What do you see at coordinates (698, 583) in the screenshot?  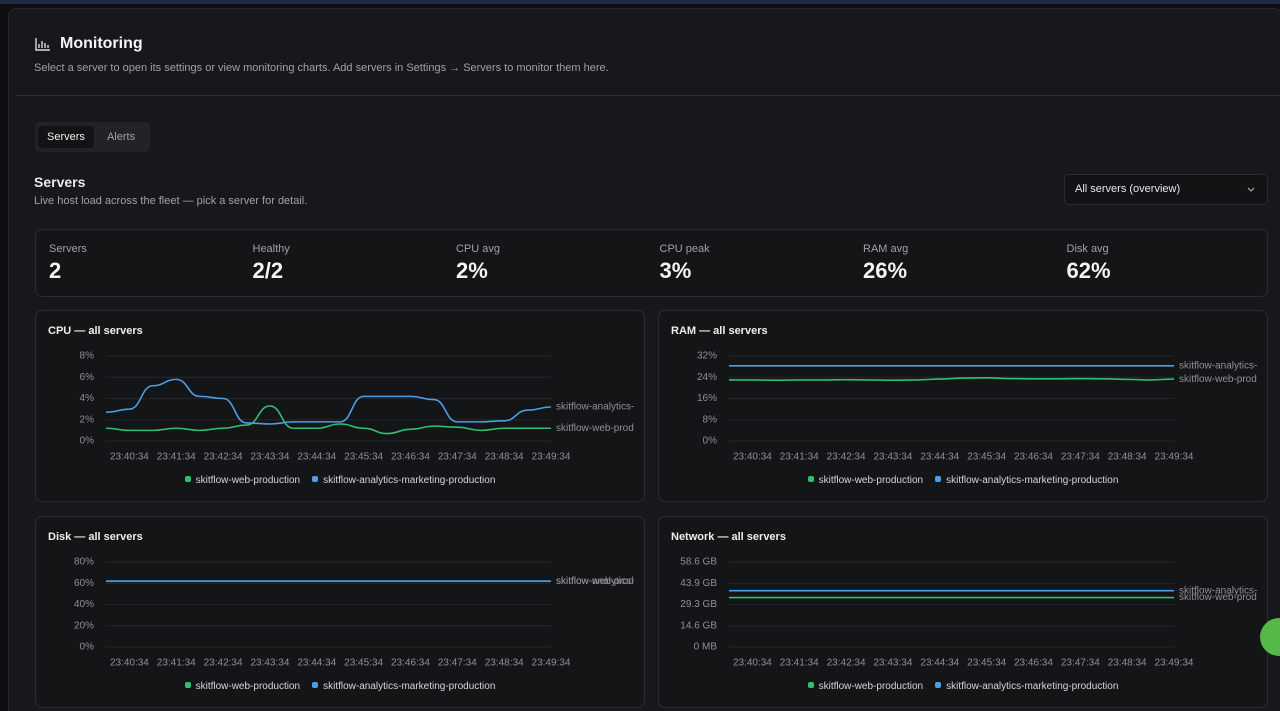 I see `y-tick-label: 43.9 GB` at bounding box center [698, 583].